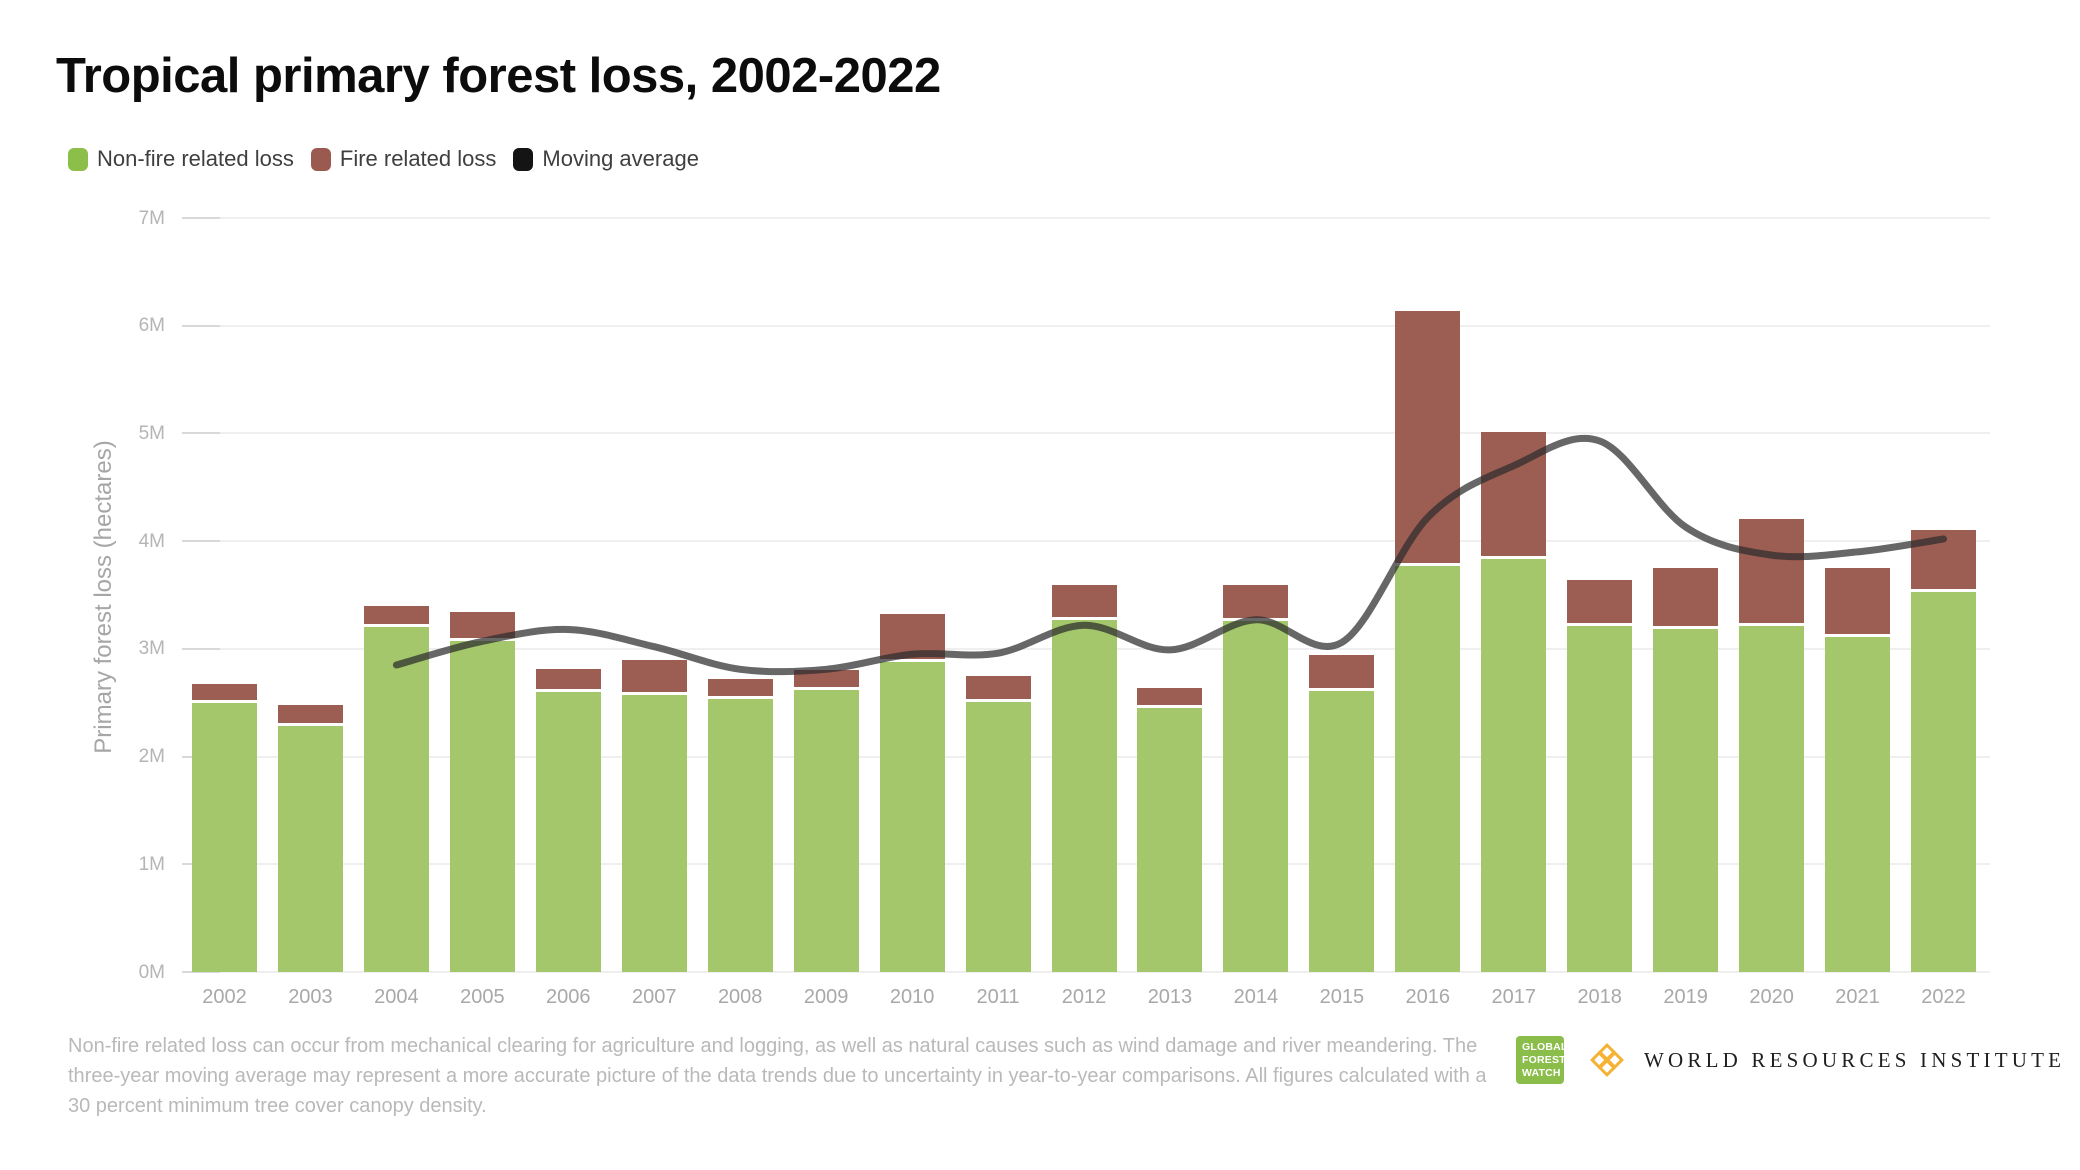 The height and width of the screenshot is (1170, 2080). What do you see at coordinates (103, 597) in the screenshot?
I see `y-axis-title: Primary forest loss (hectares)` at bounding box center [103, 597].